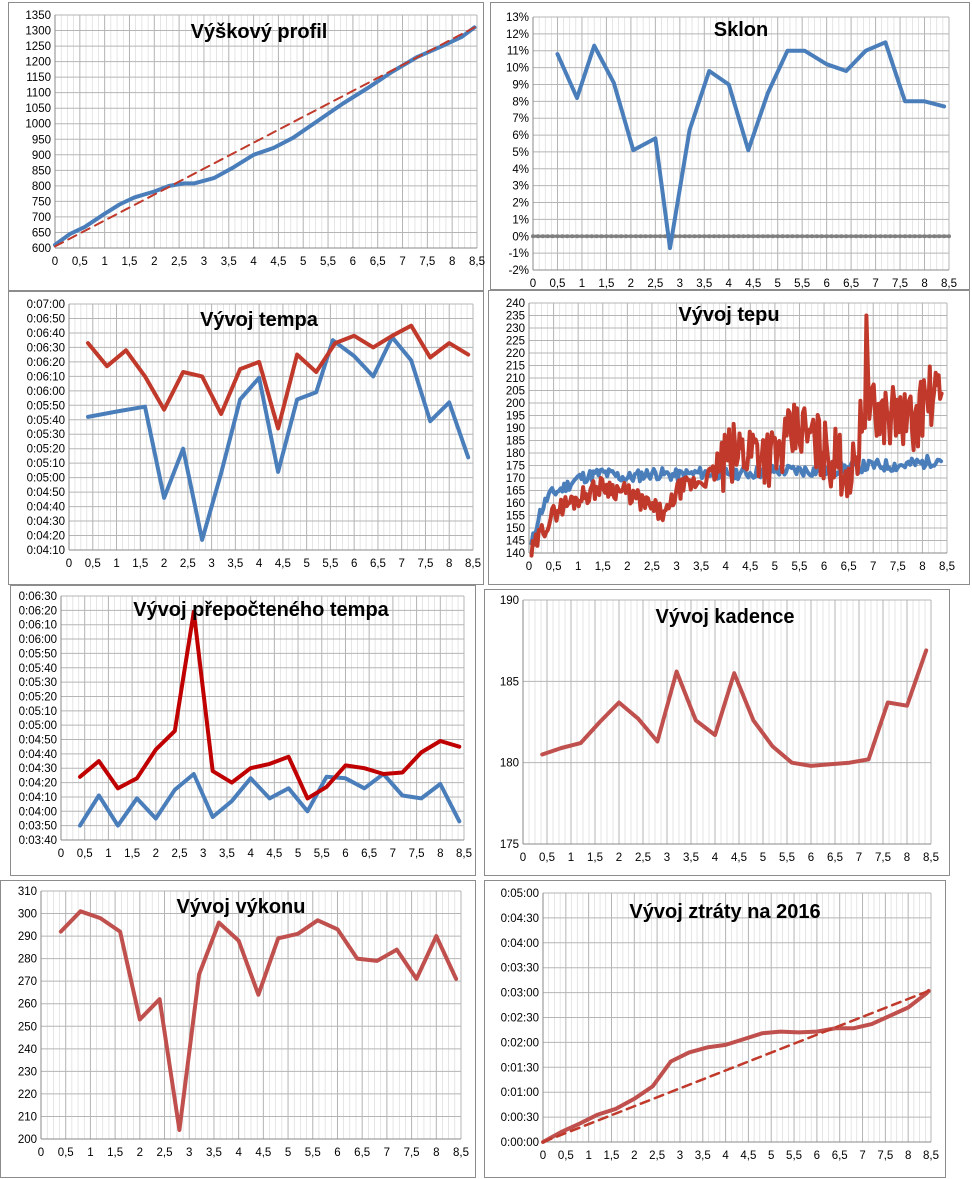  What do you see at coordinates (520, 1043) in the screenshot?
I see `y-tick-label: 0:02:00` at bounding box center [520, 1043].